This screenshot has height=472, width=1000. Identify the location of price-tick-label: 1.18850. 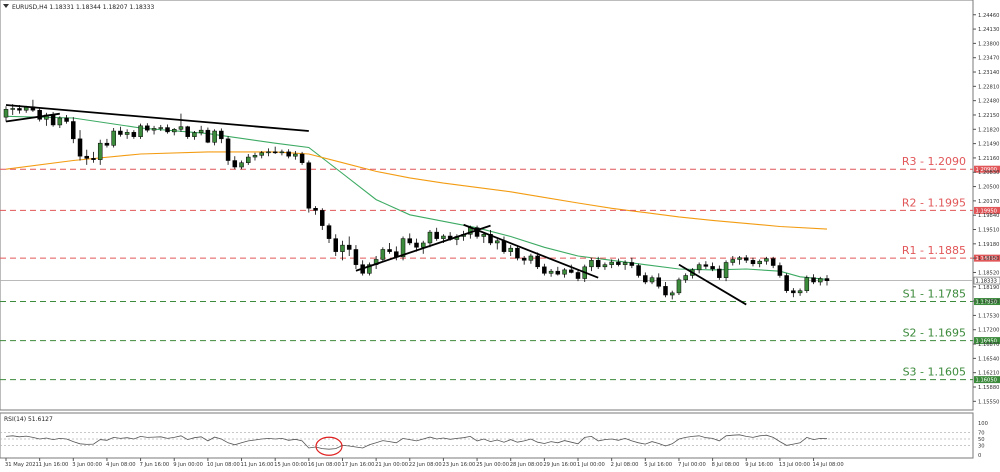
(988, 259).